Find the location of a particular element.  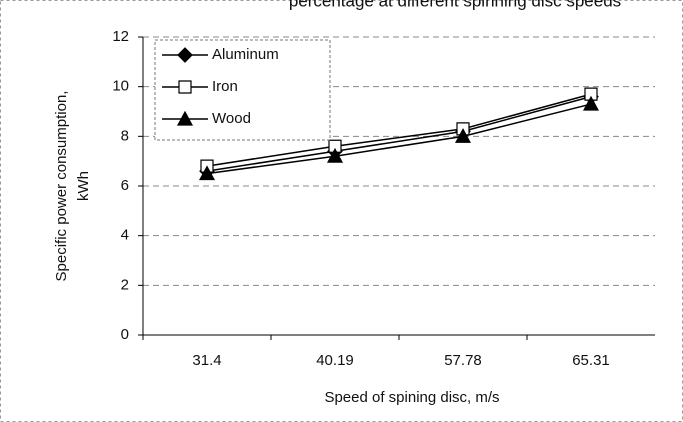

y-tick-label: 8 is located at coordinates (125, 135).